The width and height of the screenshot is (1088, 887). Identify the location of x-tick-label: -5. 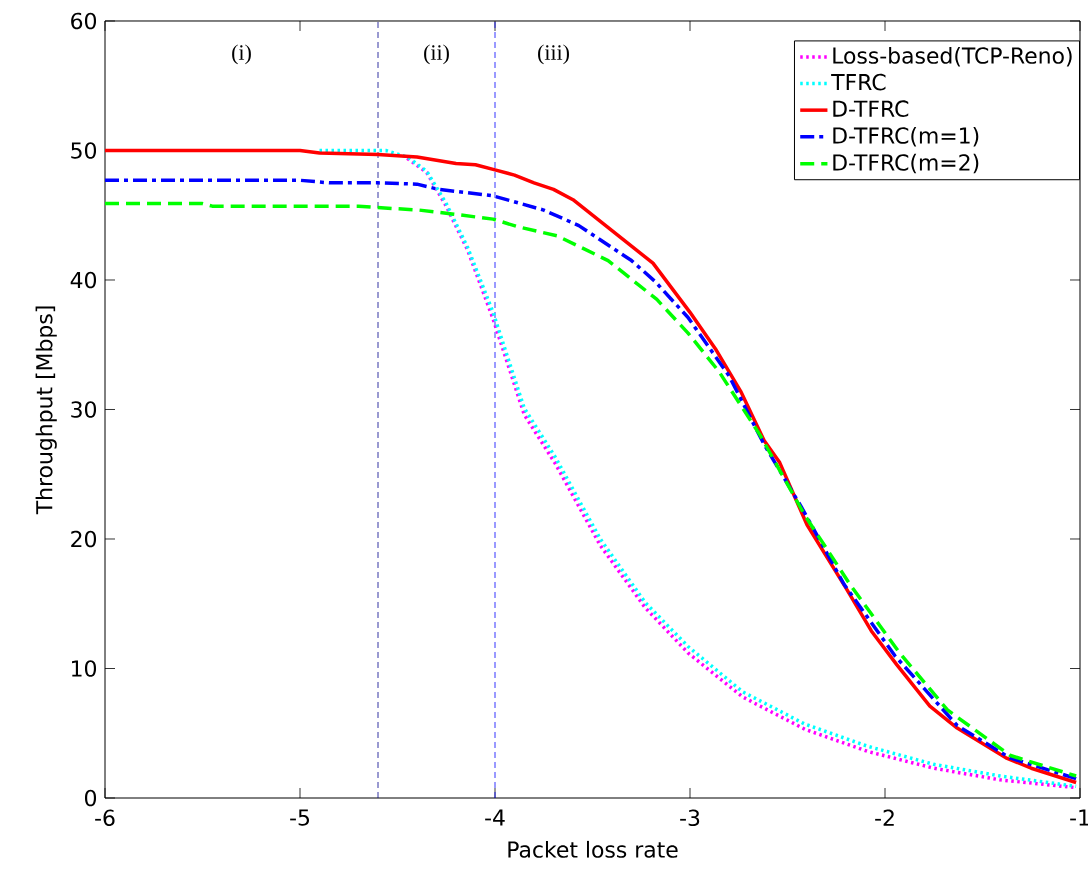
(300, 817).